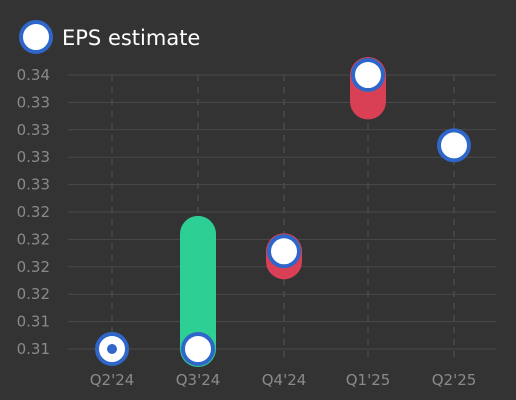 This screenshot has width=516, height=400. I want to click on x-tick-label: Q3'24, so click(198, 380).